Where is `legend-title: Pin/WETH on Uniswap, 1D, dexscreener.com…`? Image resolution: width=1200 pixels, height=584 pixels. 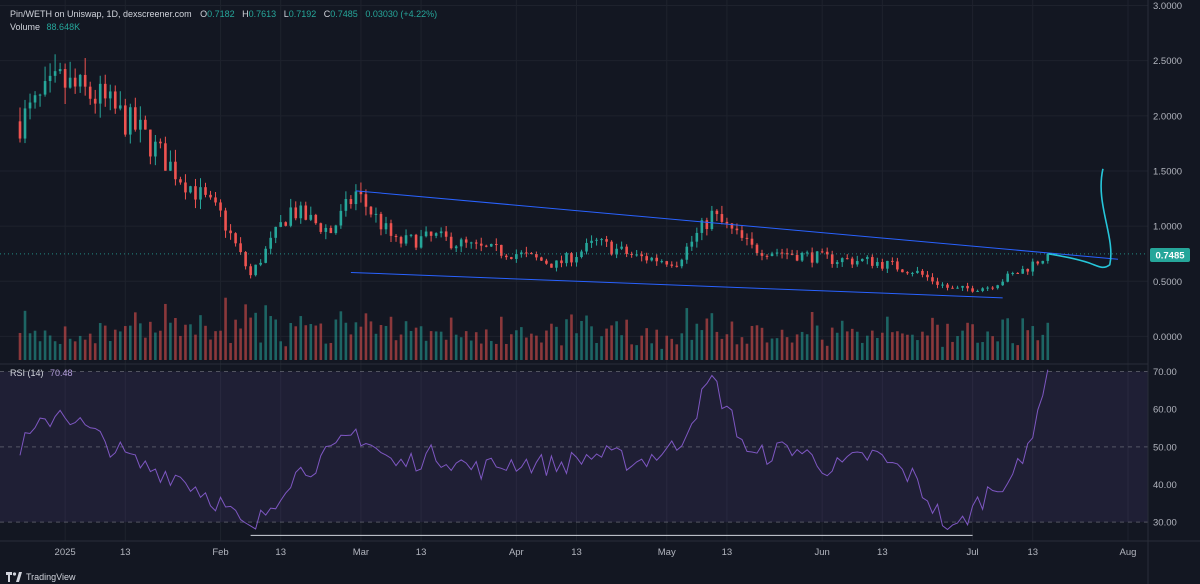 legend-title: Pin/WETH on Uniswap, 1D, dexscreener.com… is located at coordinates (223, 14).